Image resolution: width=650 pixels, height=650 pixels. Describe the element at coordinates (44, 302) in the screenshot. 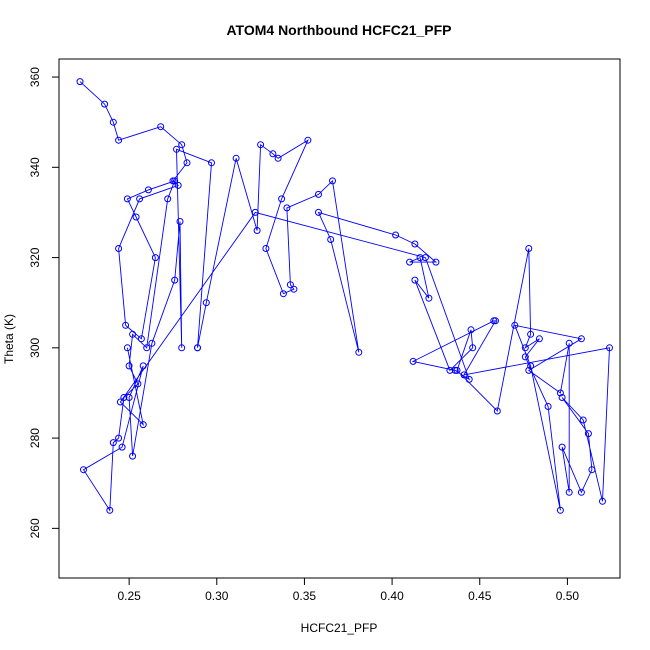

I see `y-axis: 260 280 300 320 340 360` at that location.